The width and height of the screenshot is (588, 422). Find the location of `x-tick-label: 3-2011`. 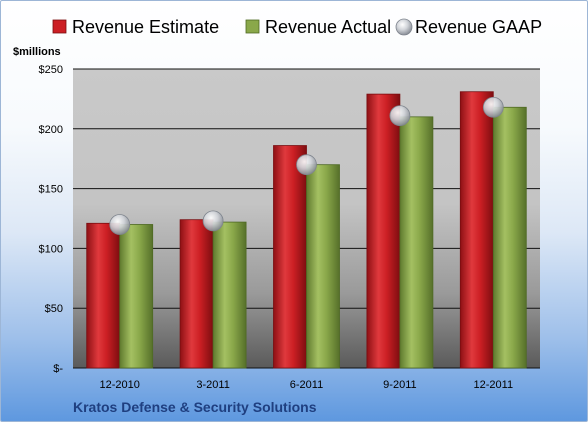

x-tick-label: 3-2011 is located at coordinates (212, 385).